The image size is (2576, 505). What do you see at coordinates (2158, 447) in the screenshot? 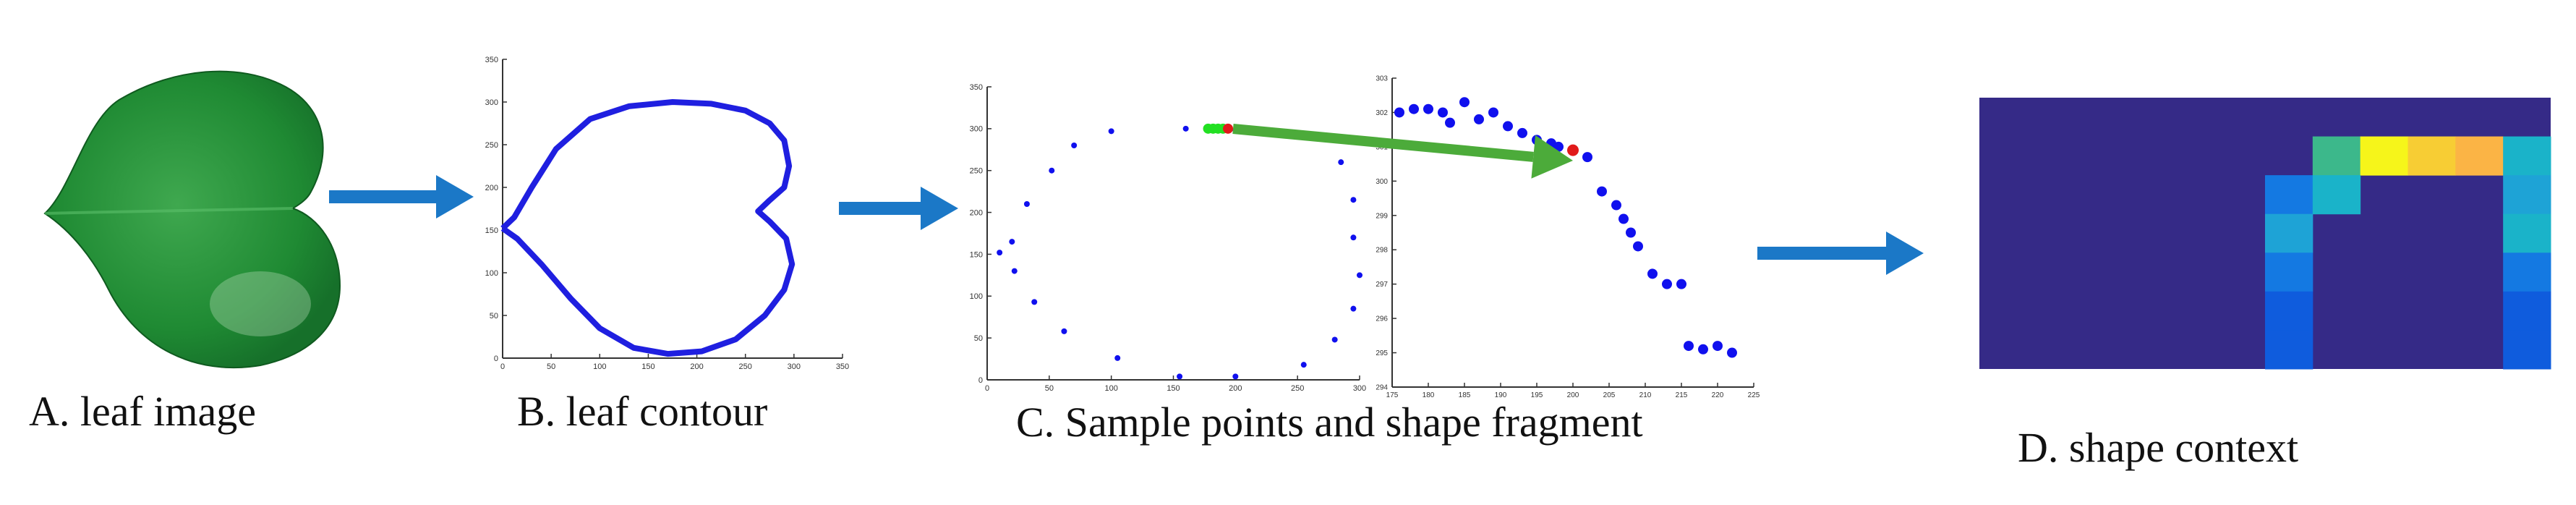
I see `caption-shape-context: D. shape context` at bounding box center [2158, 447].